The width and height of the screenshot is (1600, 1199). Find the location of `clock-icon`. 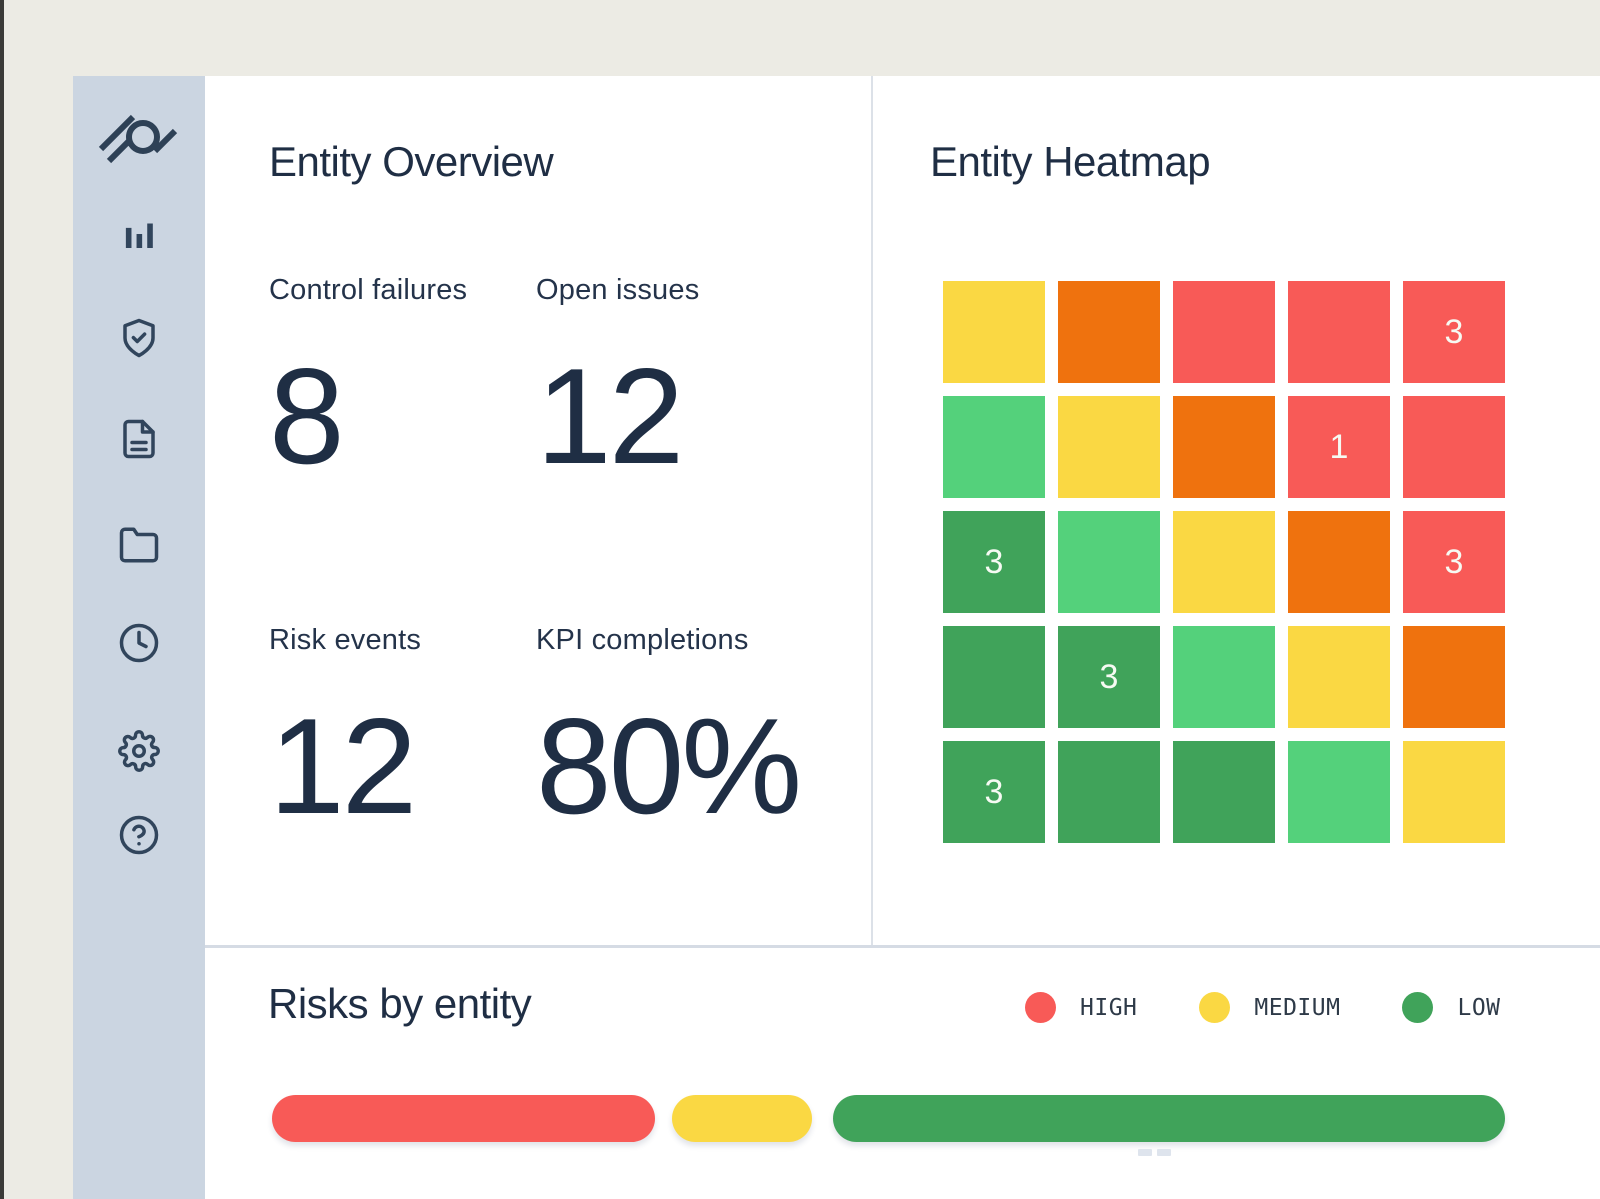

clock-icon is located at coordinates (139, 643).